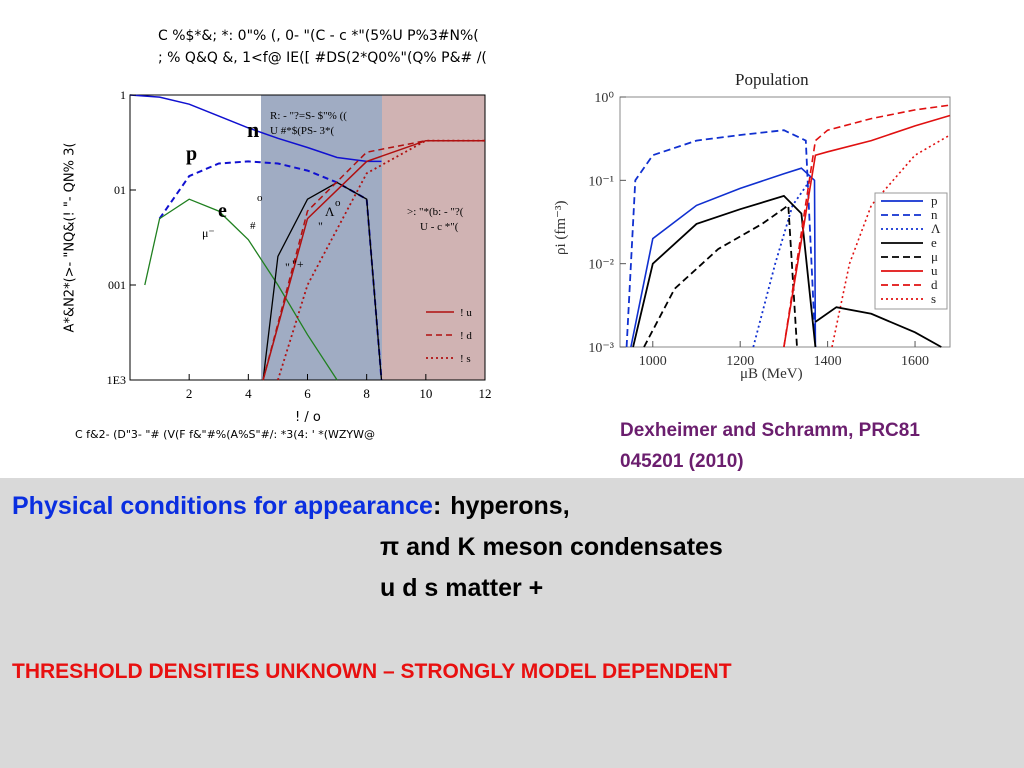  I want to click on left-series-4-line, so click(373, 260).